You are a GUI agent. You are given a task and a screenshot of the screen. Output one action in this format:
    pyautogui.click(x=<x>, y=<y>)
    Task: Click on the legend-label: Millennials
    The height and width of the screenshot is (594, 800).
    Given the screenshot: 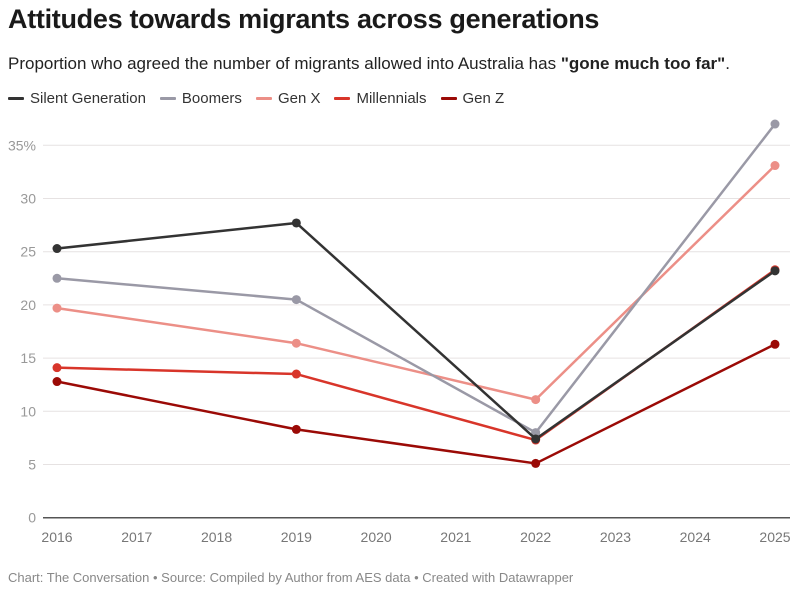 What is the action you would take?
    pyautogui.click(x=391, y=98)
    